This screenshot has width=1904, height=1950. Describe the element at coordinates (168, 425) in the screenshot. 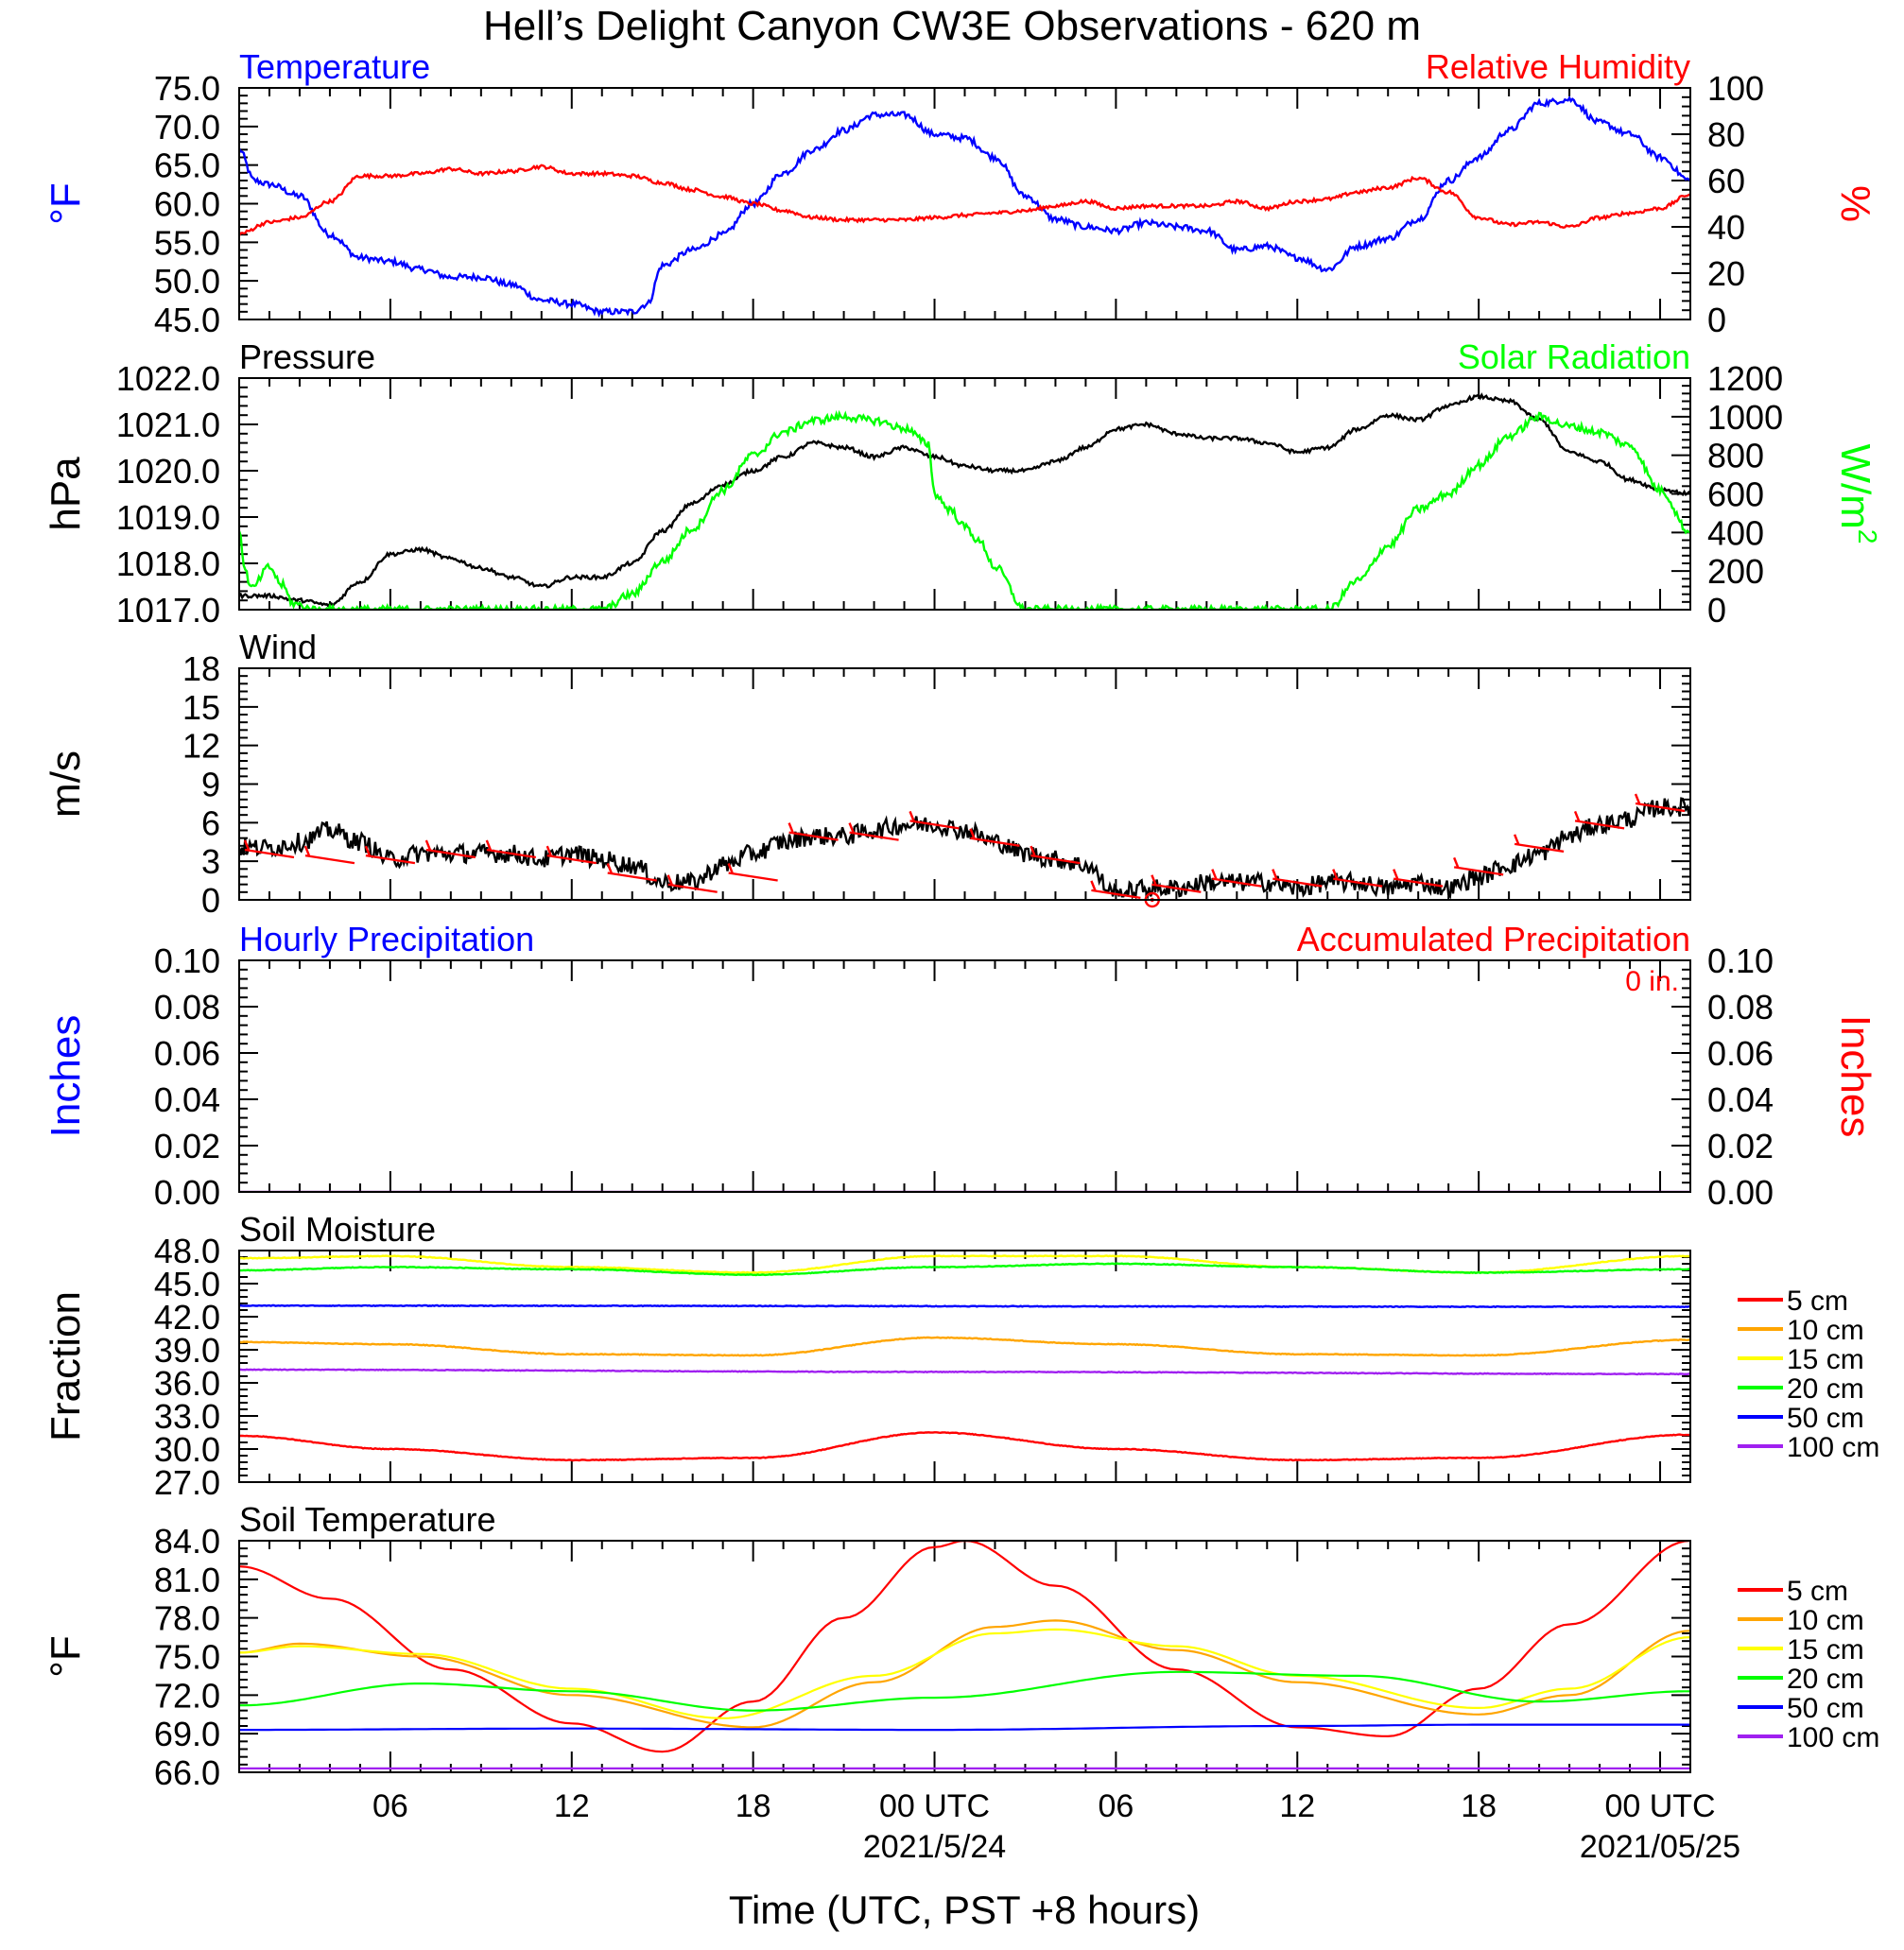

I see `pressure-solar-y-tick-label: 1021.0` at that location.